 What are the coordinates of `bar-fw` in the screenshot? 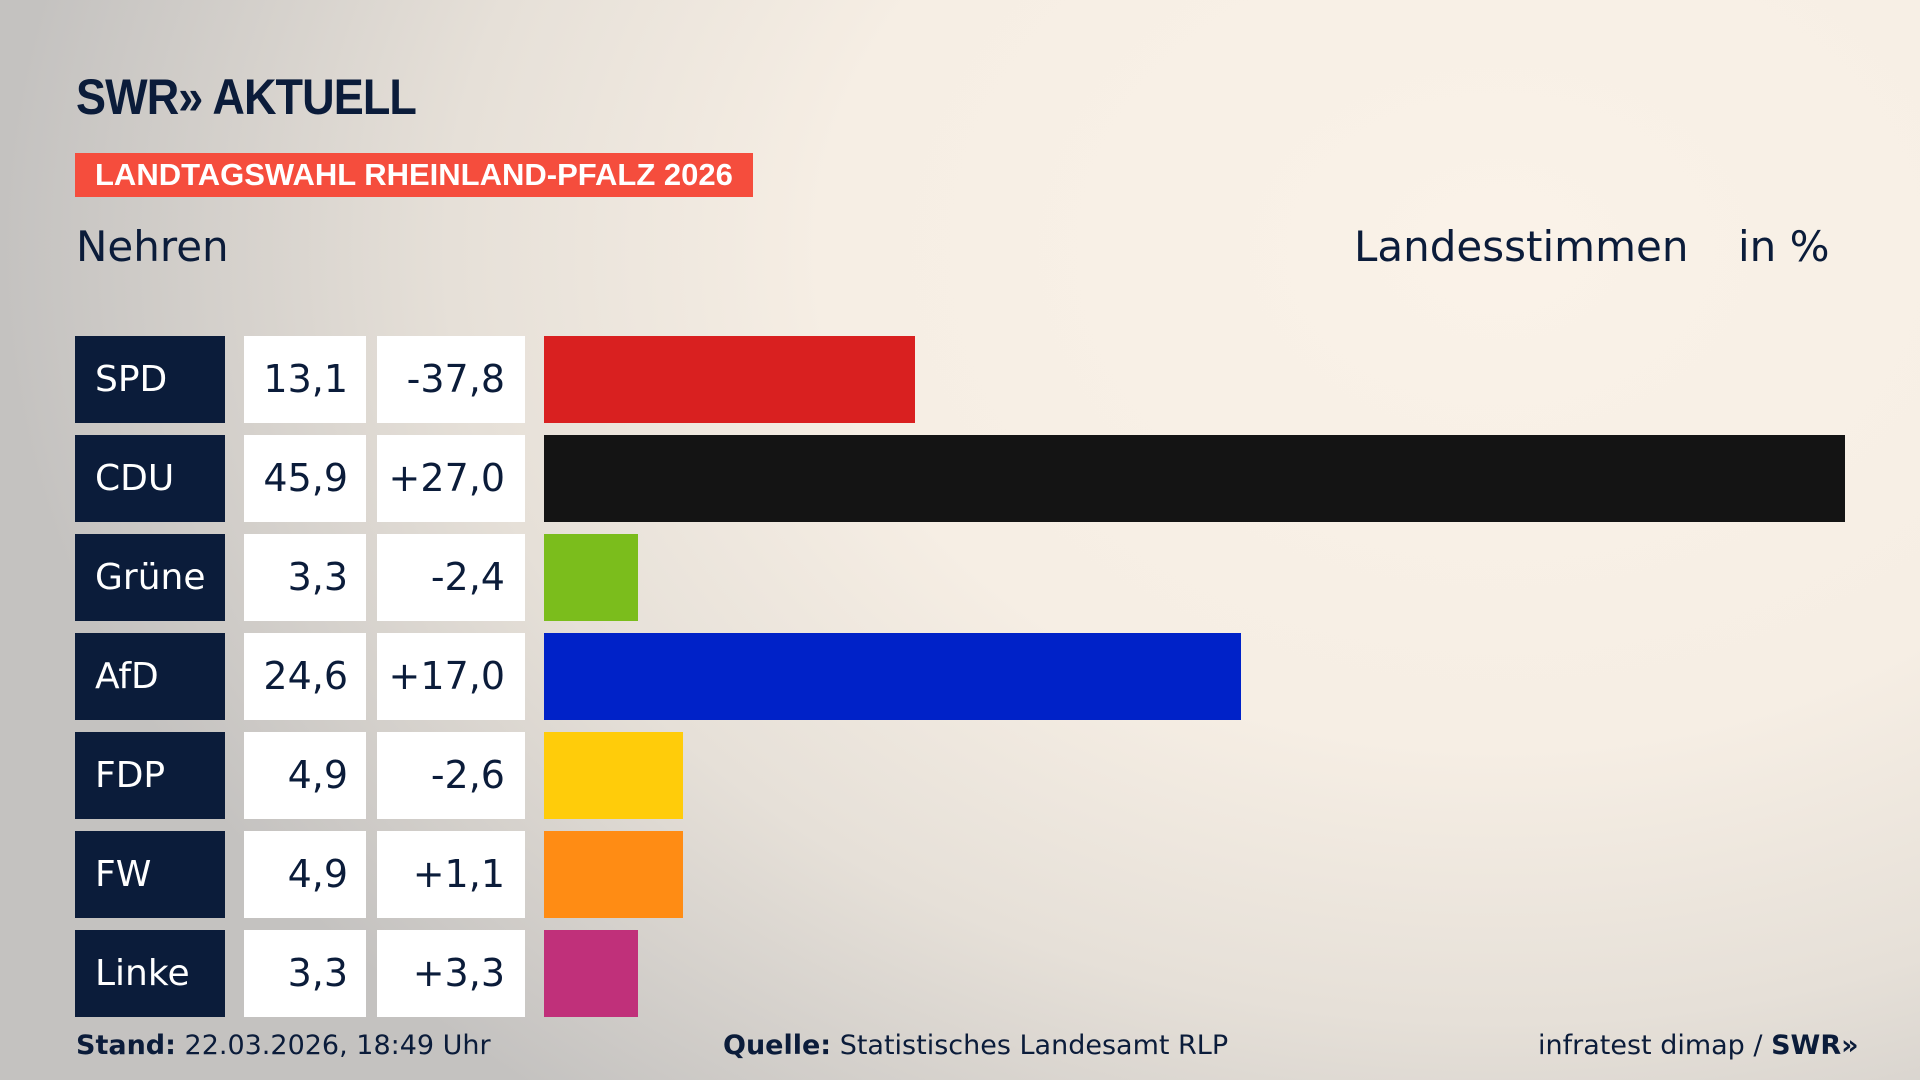 It's located at (613, 874).